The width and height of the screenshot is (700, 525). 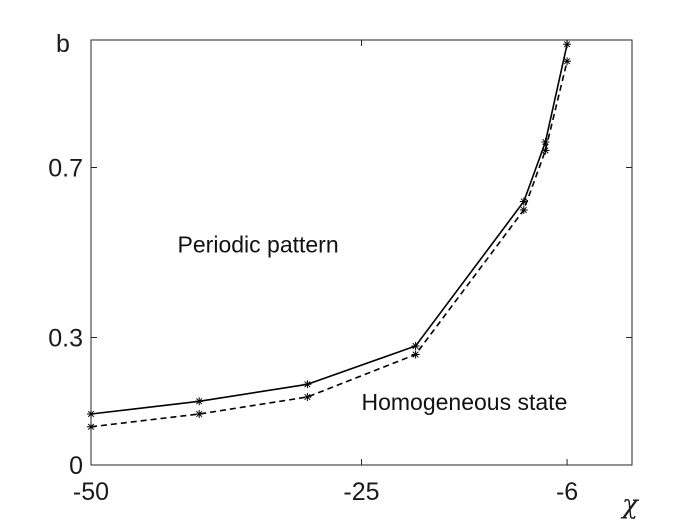 I want to click on annotation-label: Homogeneous state, so click(x=465, y=402).